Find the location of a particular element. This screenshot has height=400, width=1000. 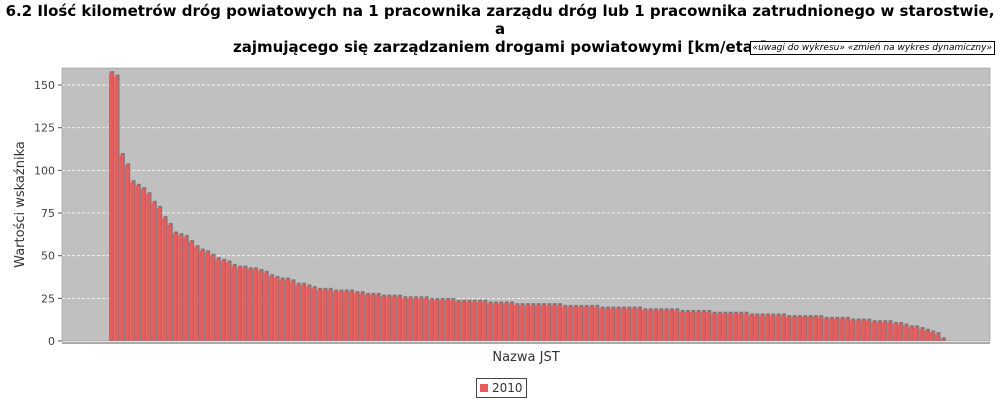

y-axis-label: Wartości wskaźnika is located at coordinates (20, 204).